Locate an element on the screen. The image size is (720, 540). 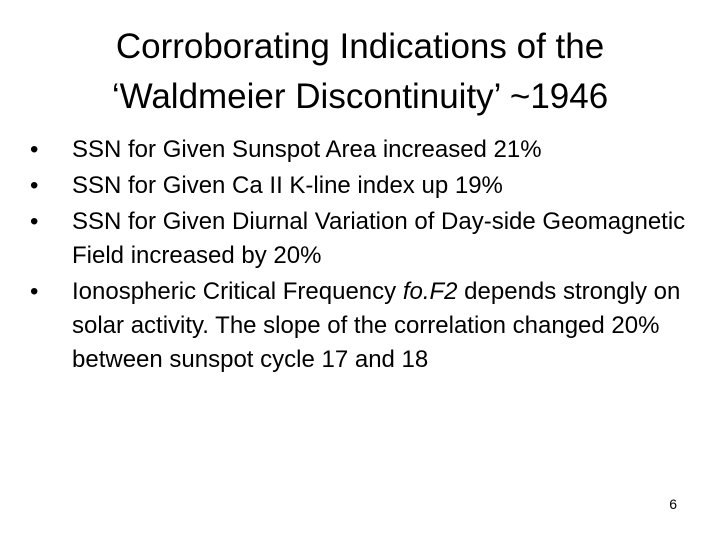
title-line: ‘Waldmeier Discontinuity’ ~1946 is located at coordinates (360, 96).